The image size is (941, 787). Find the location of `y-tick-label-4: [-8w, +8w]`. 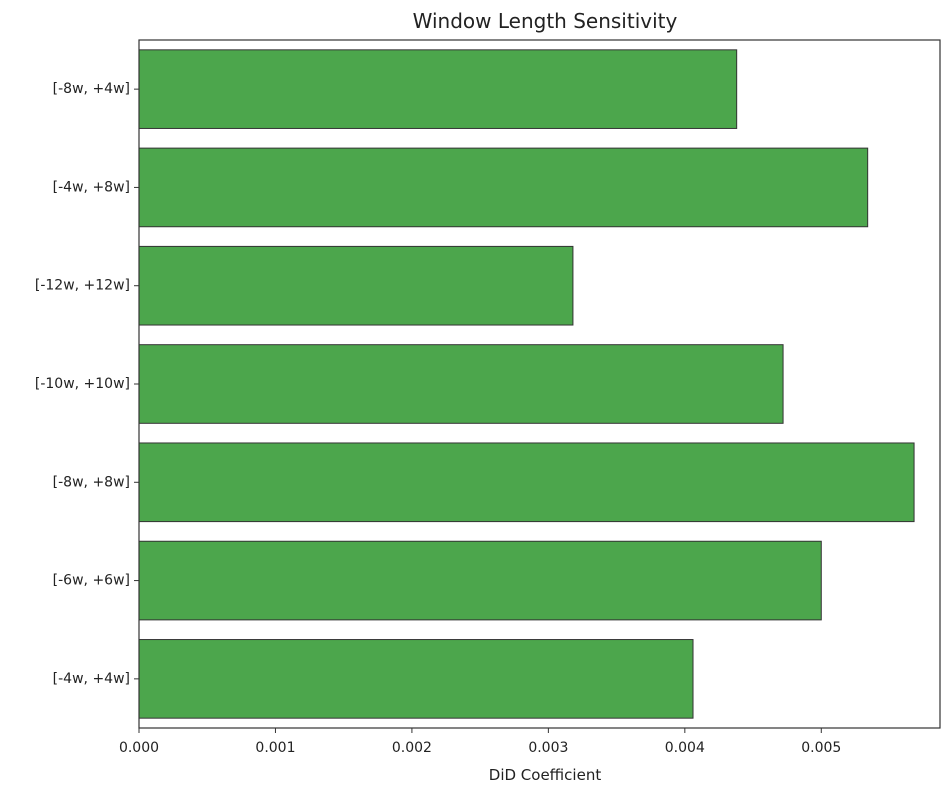

y-tick-label-4: [-8w, +8w] is located at coordinates (91, 482).